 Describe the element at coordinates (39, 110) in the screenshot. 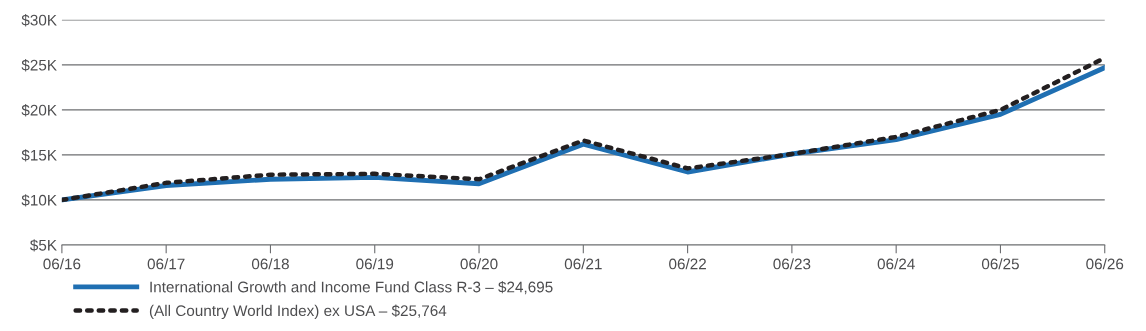

I see `y-tick-label: $20K` at that location.